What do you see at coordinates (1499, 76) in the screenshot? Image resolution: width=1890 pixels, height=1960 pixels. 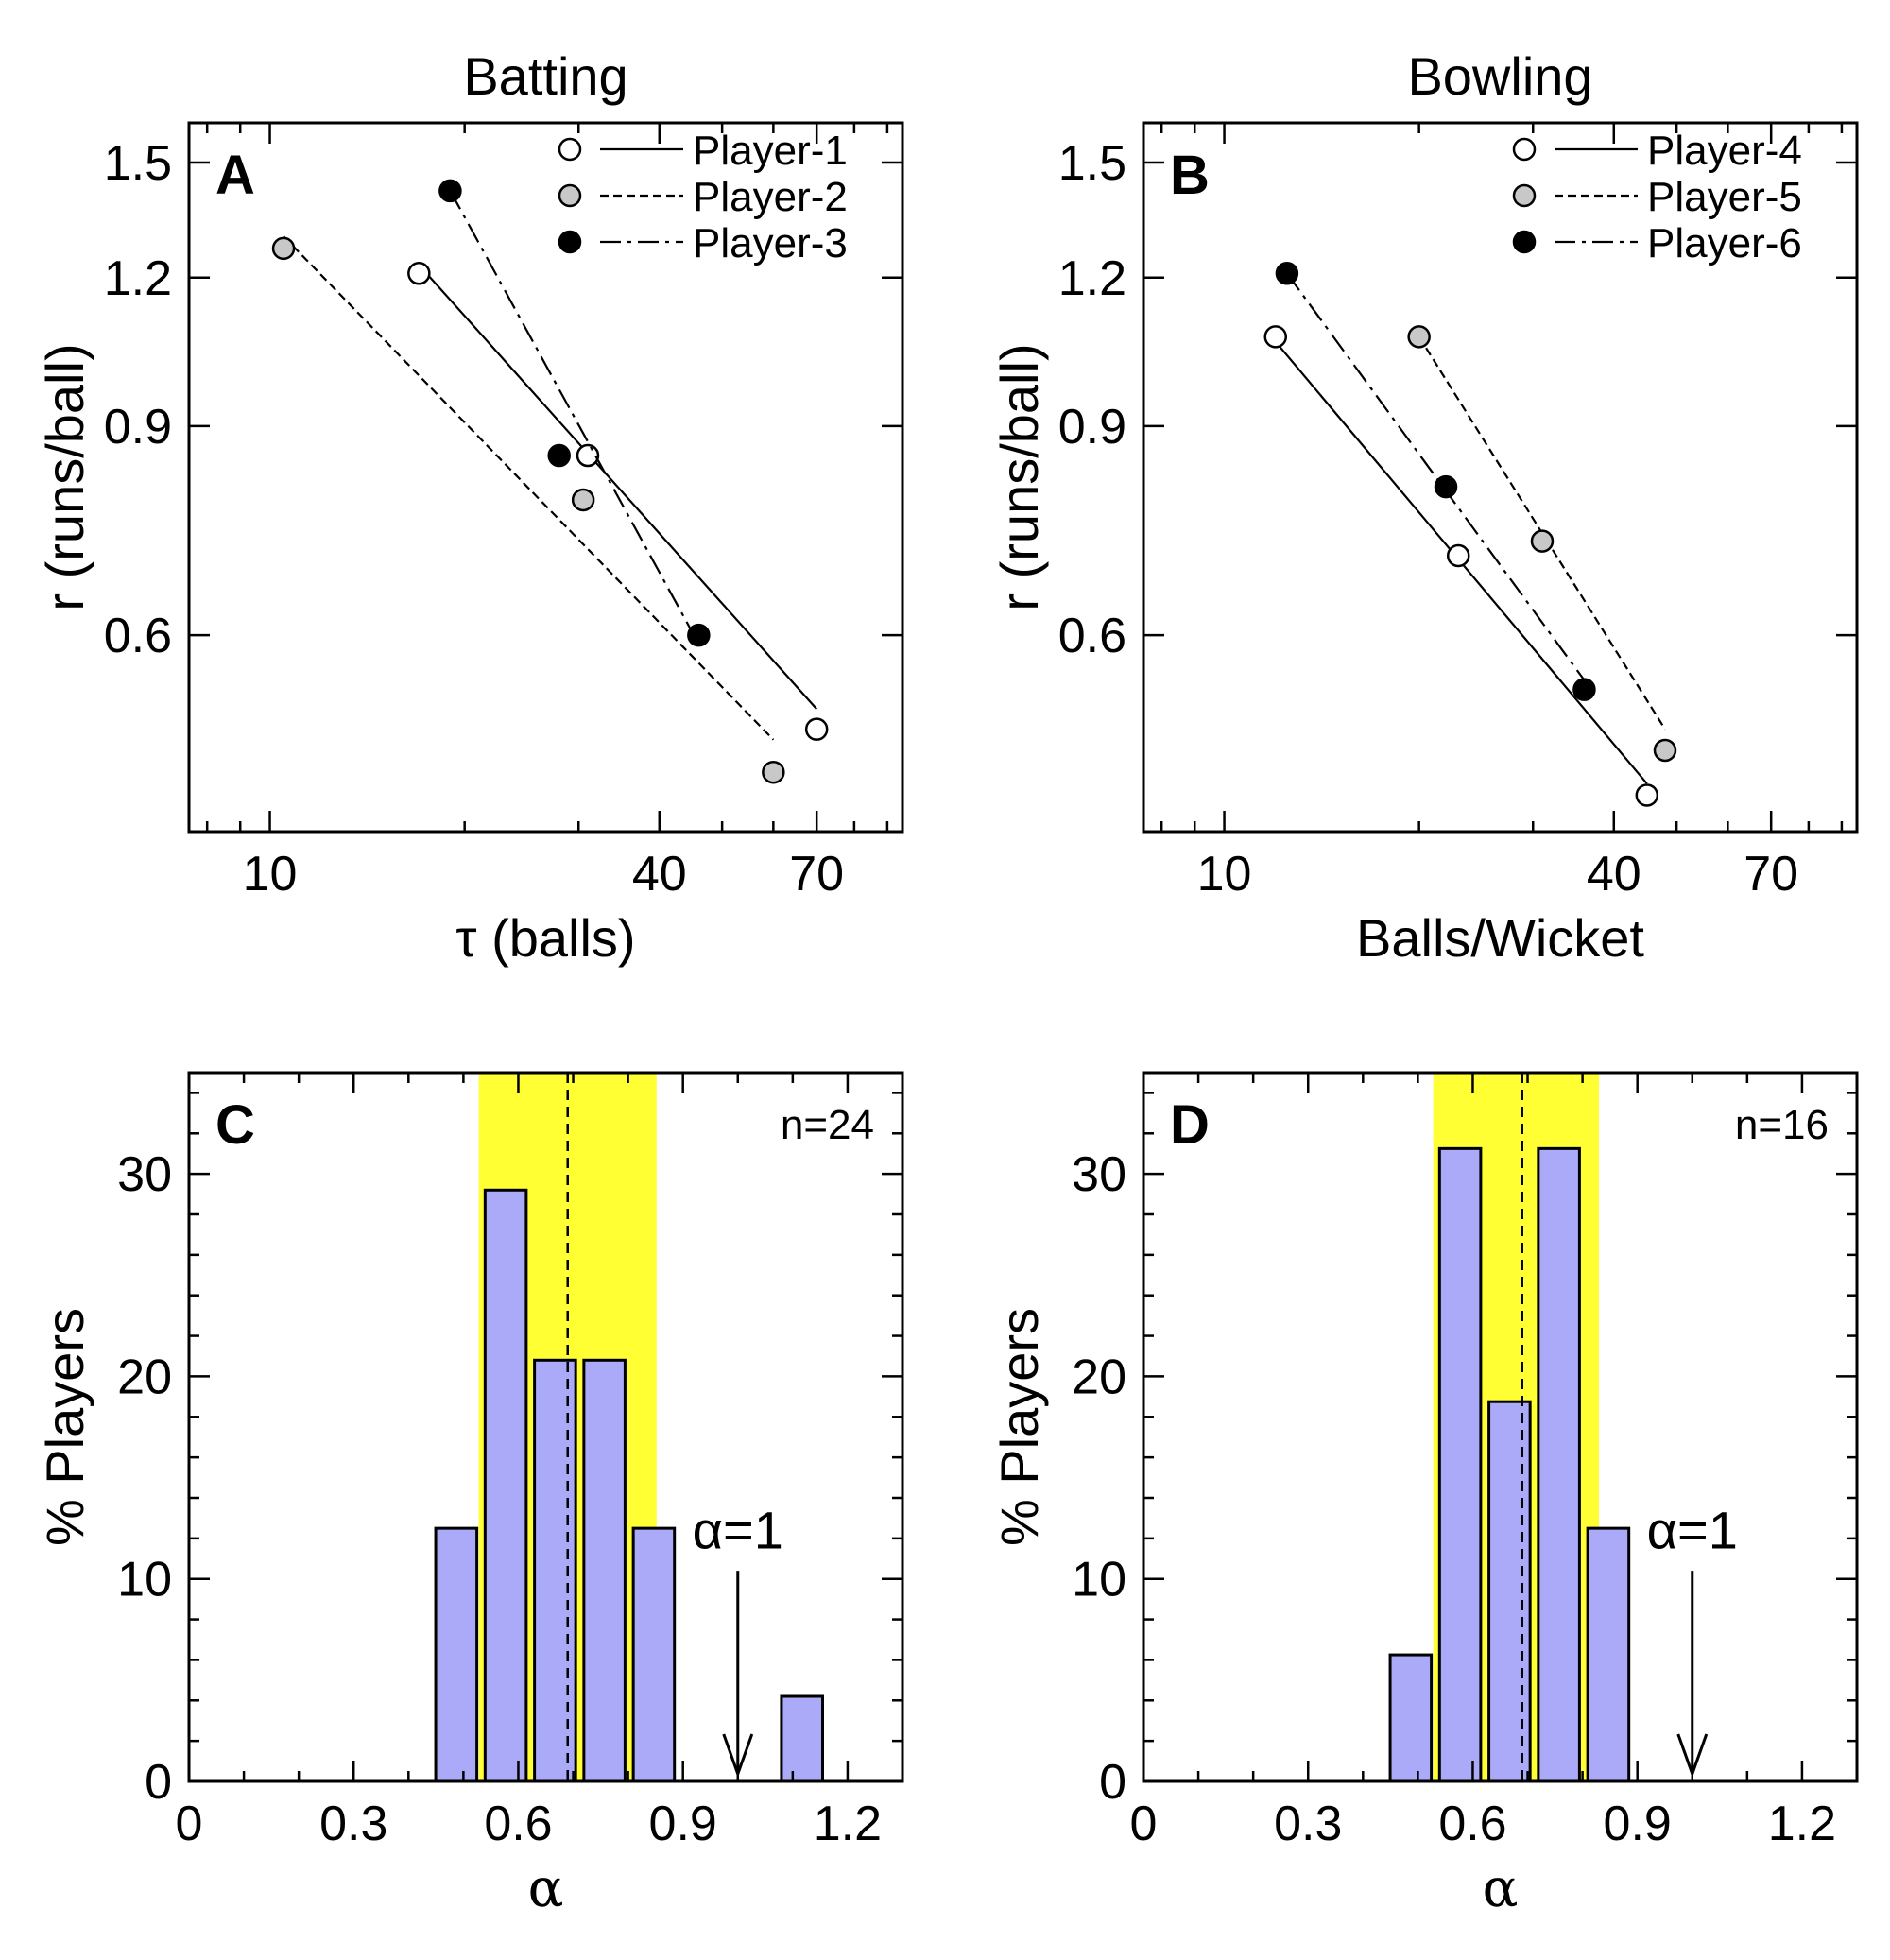 I see `chart-title: Bowling` at bounding box center [1499, 76].